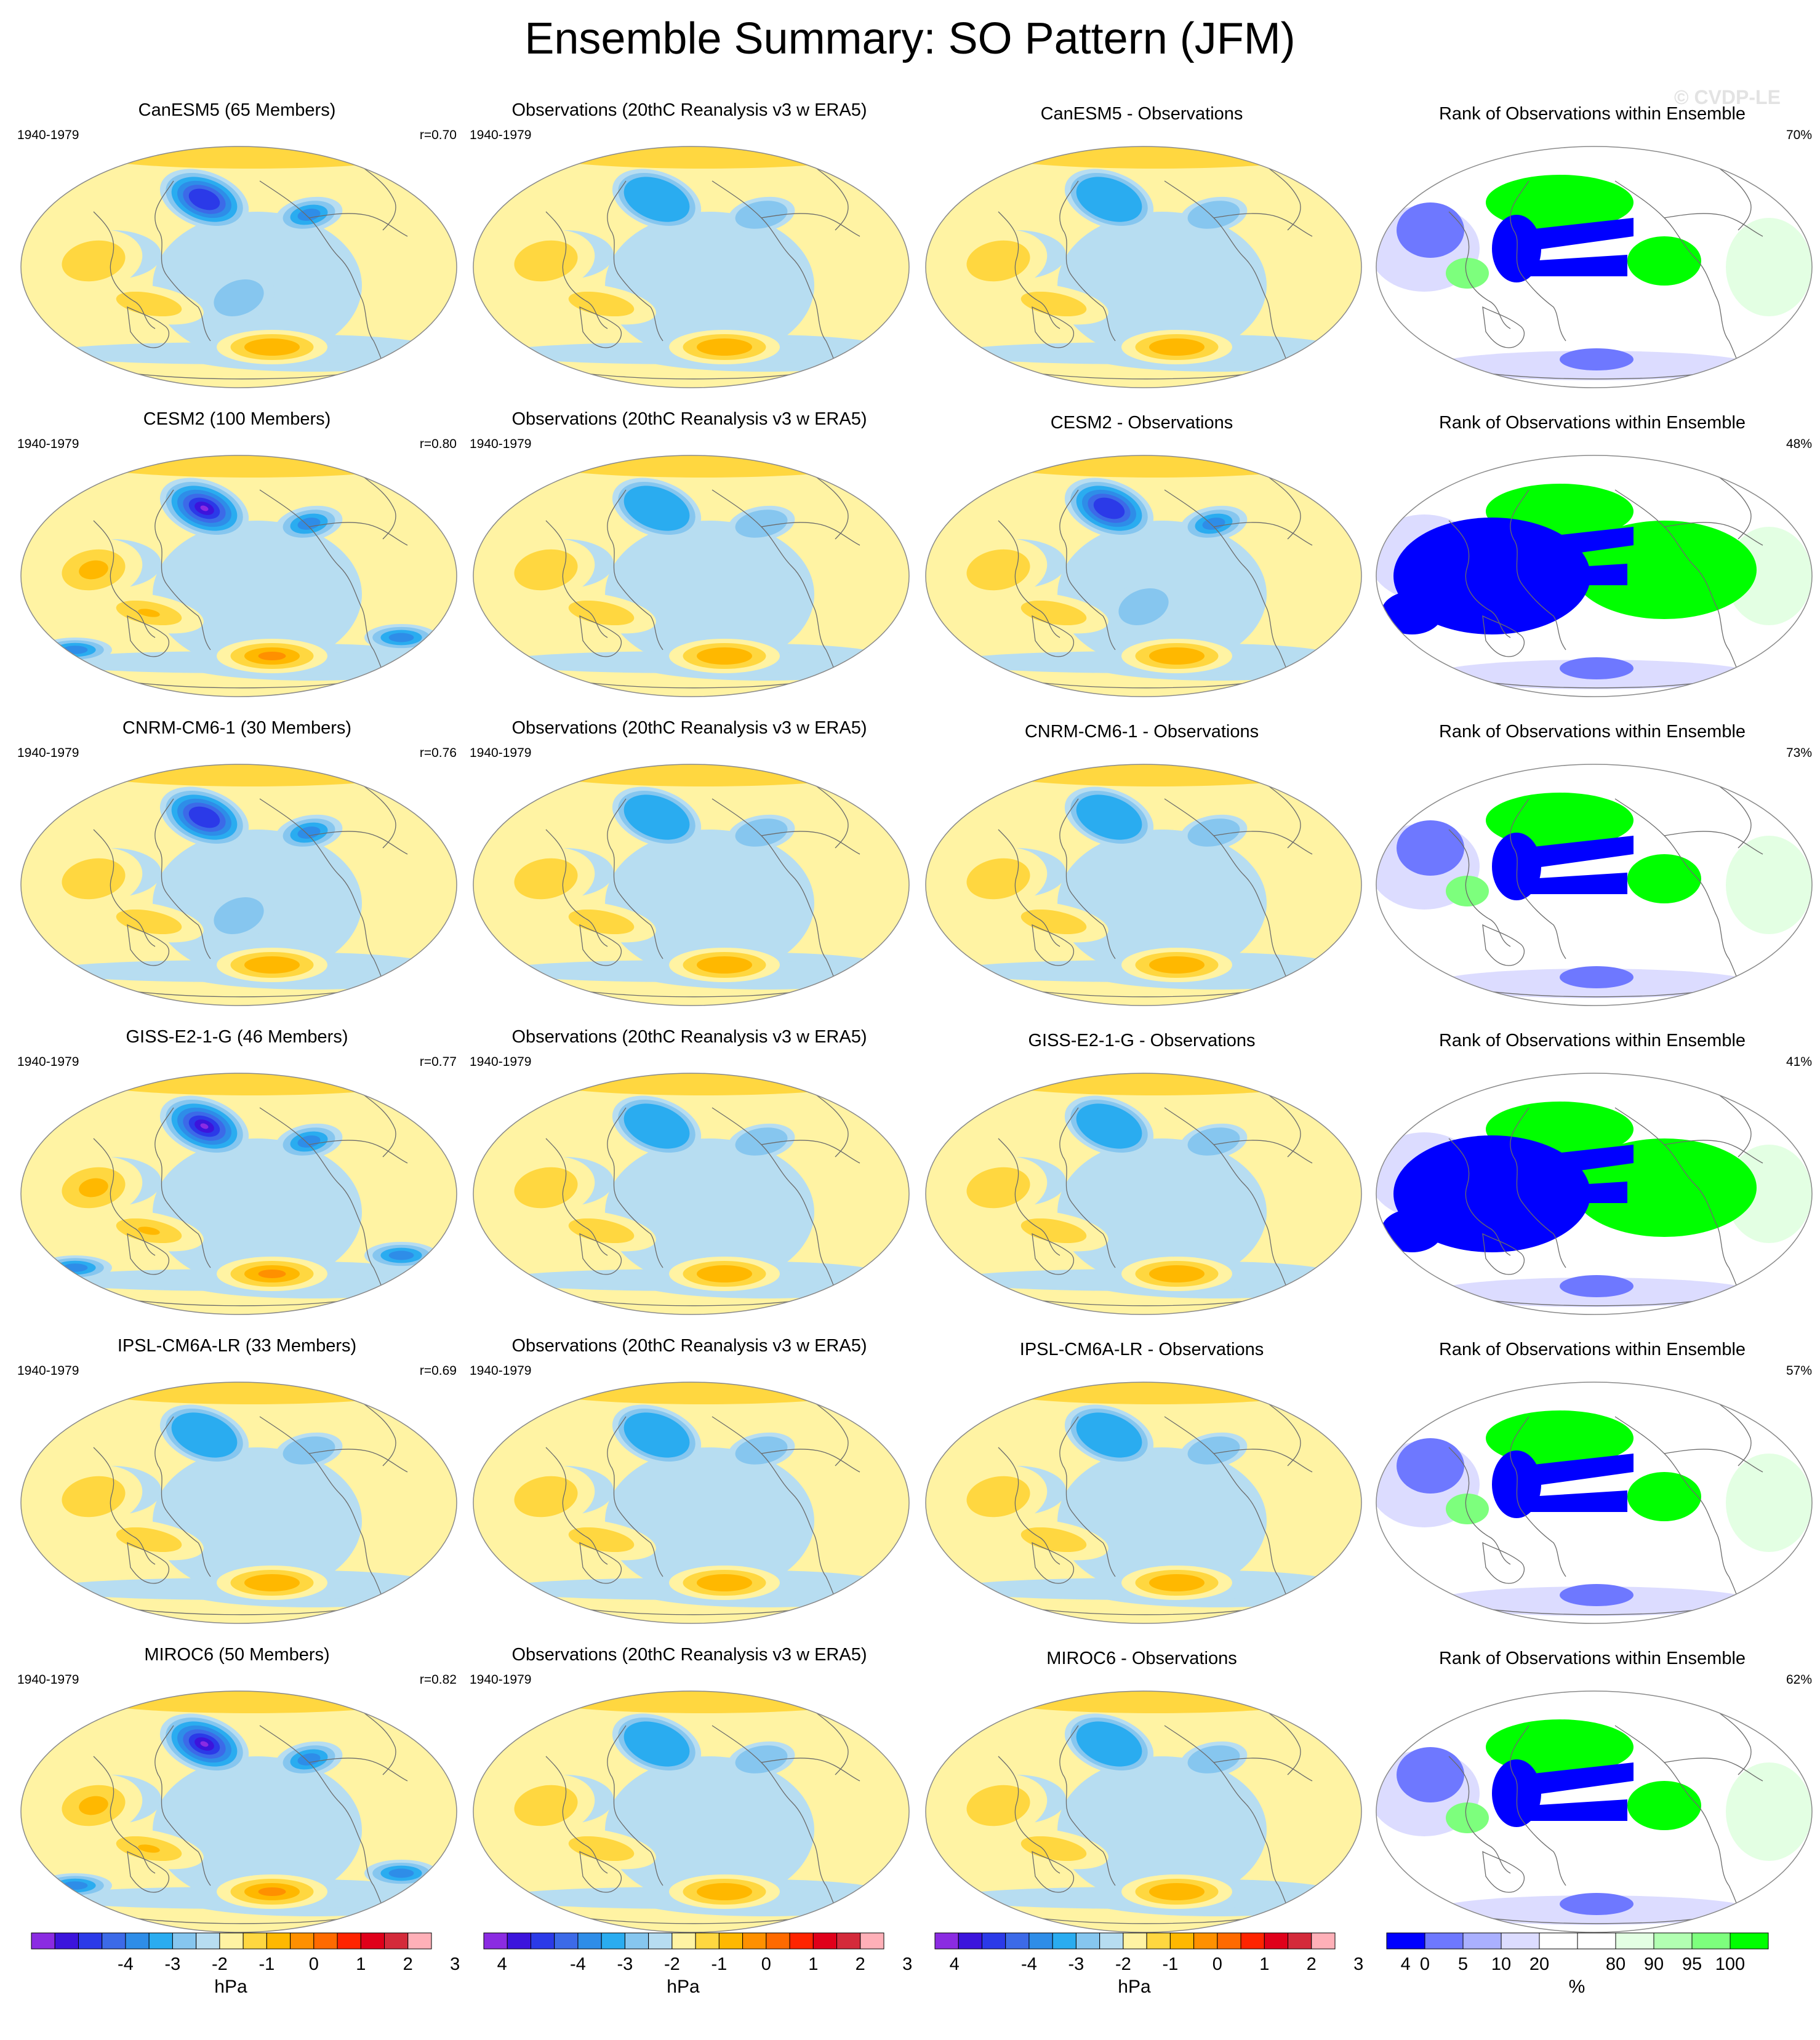 The image size is (1820, 2040). I want to click on colorbar-tick-label: 90, so click(1653, 1964).